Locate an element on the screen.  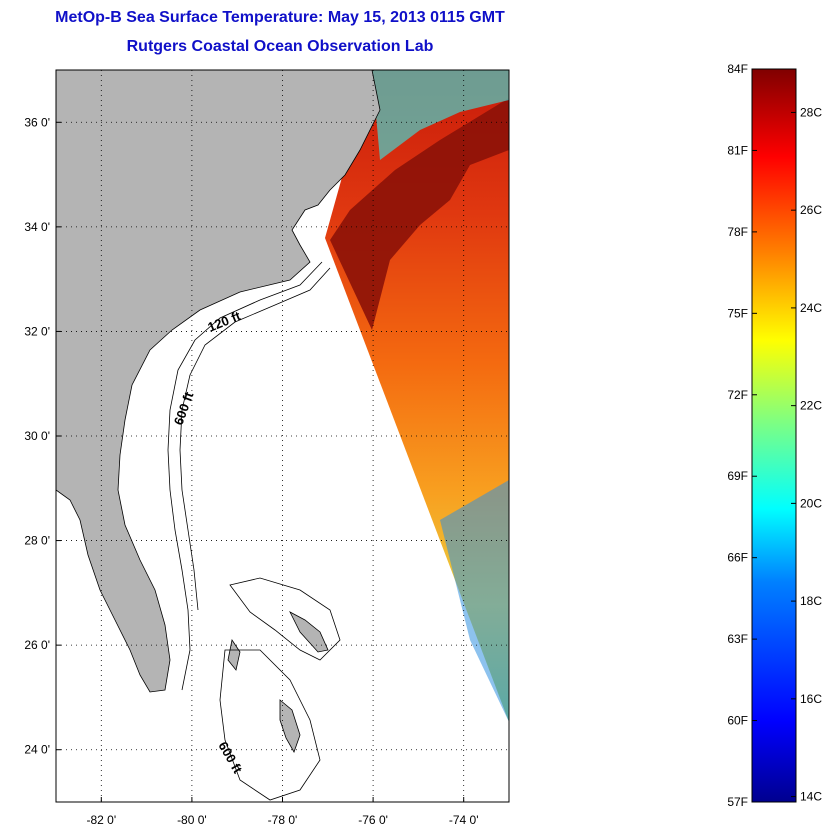
lat-tick-label: 26 0' is located at coordinates (37, 645).